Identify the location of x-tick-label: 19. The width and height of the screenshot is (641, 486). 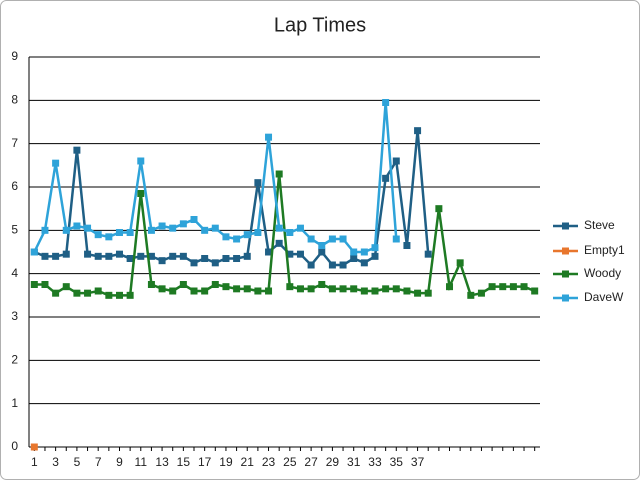
(226, 462).